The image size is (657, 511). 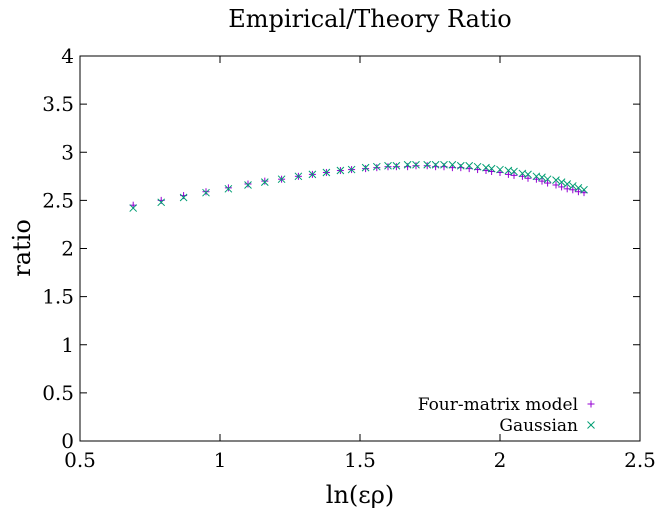 What do you see at coordinates (220, 460) in the screenshot?
I see `x-tick-label: 1` at bounding box center [220, 460].